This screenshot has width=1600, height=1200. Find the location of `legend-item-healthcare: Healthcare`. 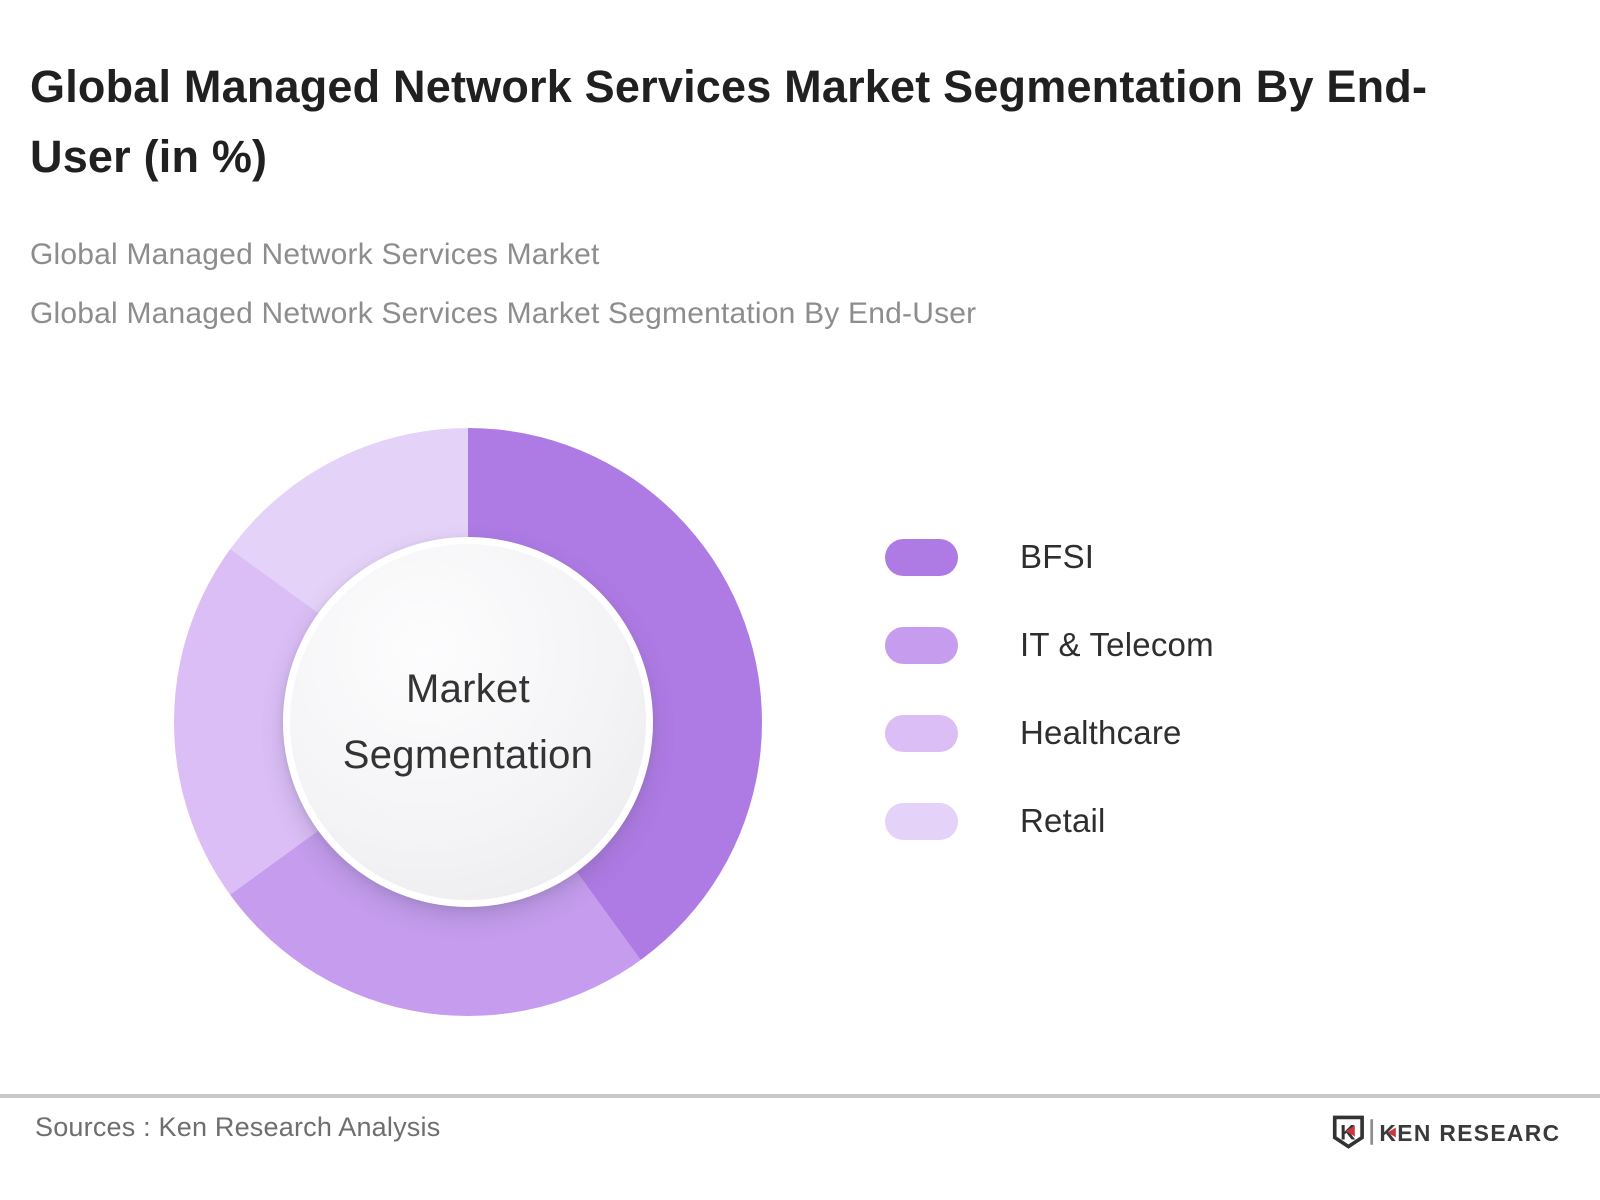

legend-item-healthcare: Healthcare is located at coordinates (1049, 733).